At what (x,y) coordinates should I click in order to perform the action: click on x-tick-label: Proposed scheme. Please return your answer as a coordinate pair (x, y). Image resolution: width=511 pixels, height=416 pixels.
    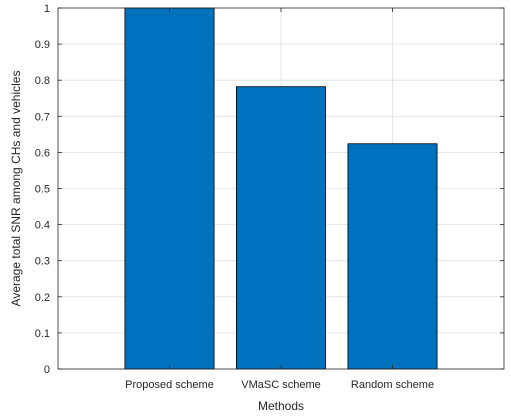
    Looking at the image, I should click on (169, 385).